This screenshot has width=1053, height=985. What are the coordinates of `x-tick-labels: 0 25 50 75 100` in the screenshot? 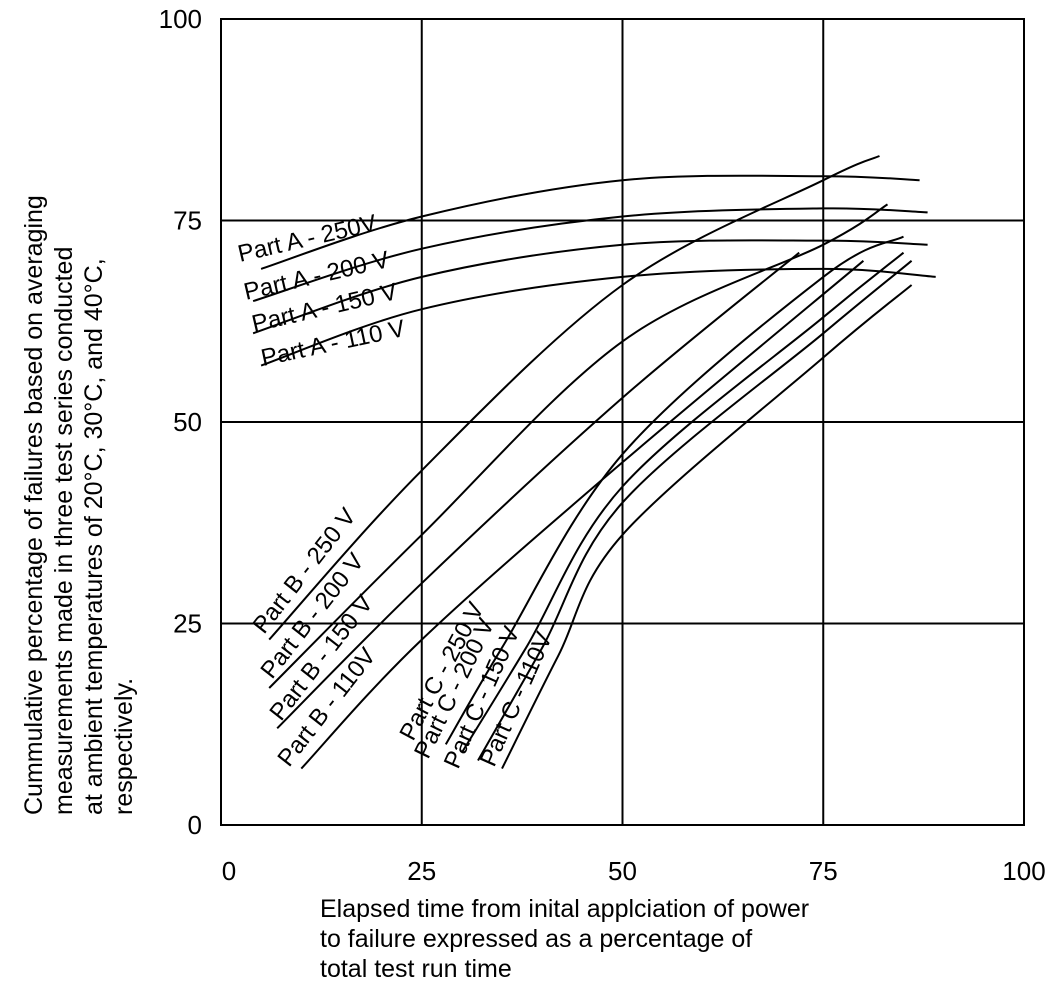 It's located at (634, 871).